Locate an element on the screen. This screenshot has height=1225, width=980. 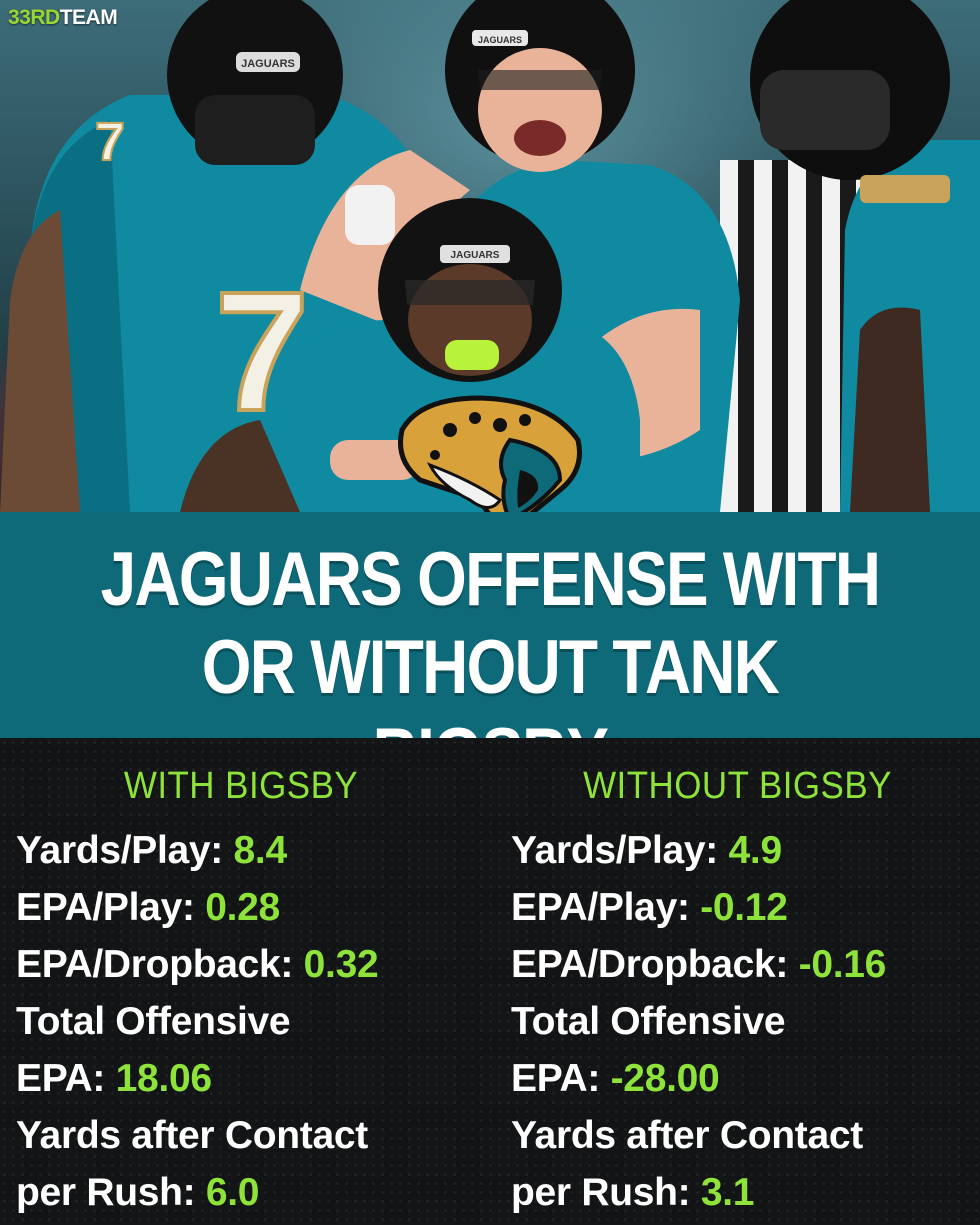
brand-logo: 33RDTEAM is located at coordinates (63, 18).